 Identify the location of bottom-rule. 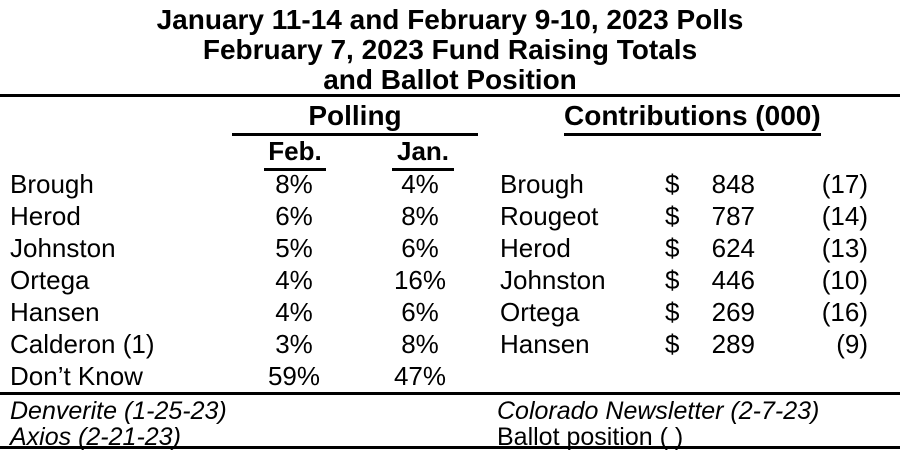
(450, 447).